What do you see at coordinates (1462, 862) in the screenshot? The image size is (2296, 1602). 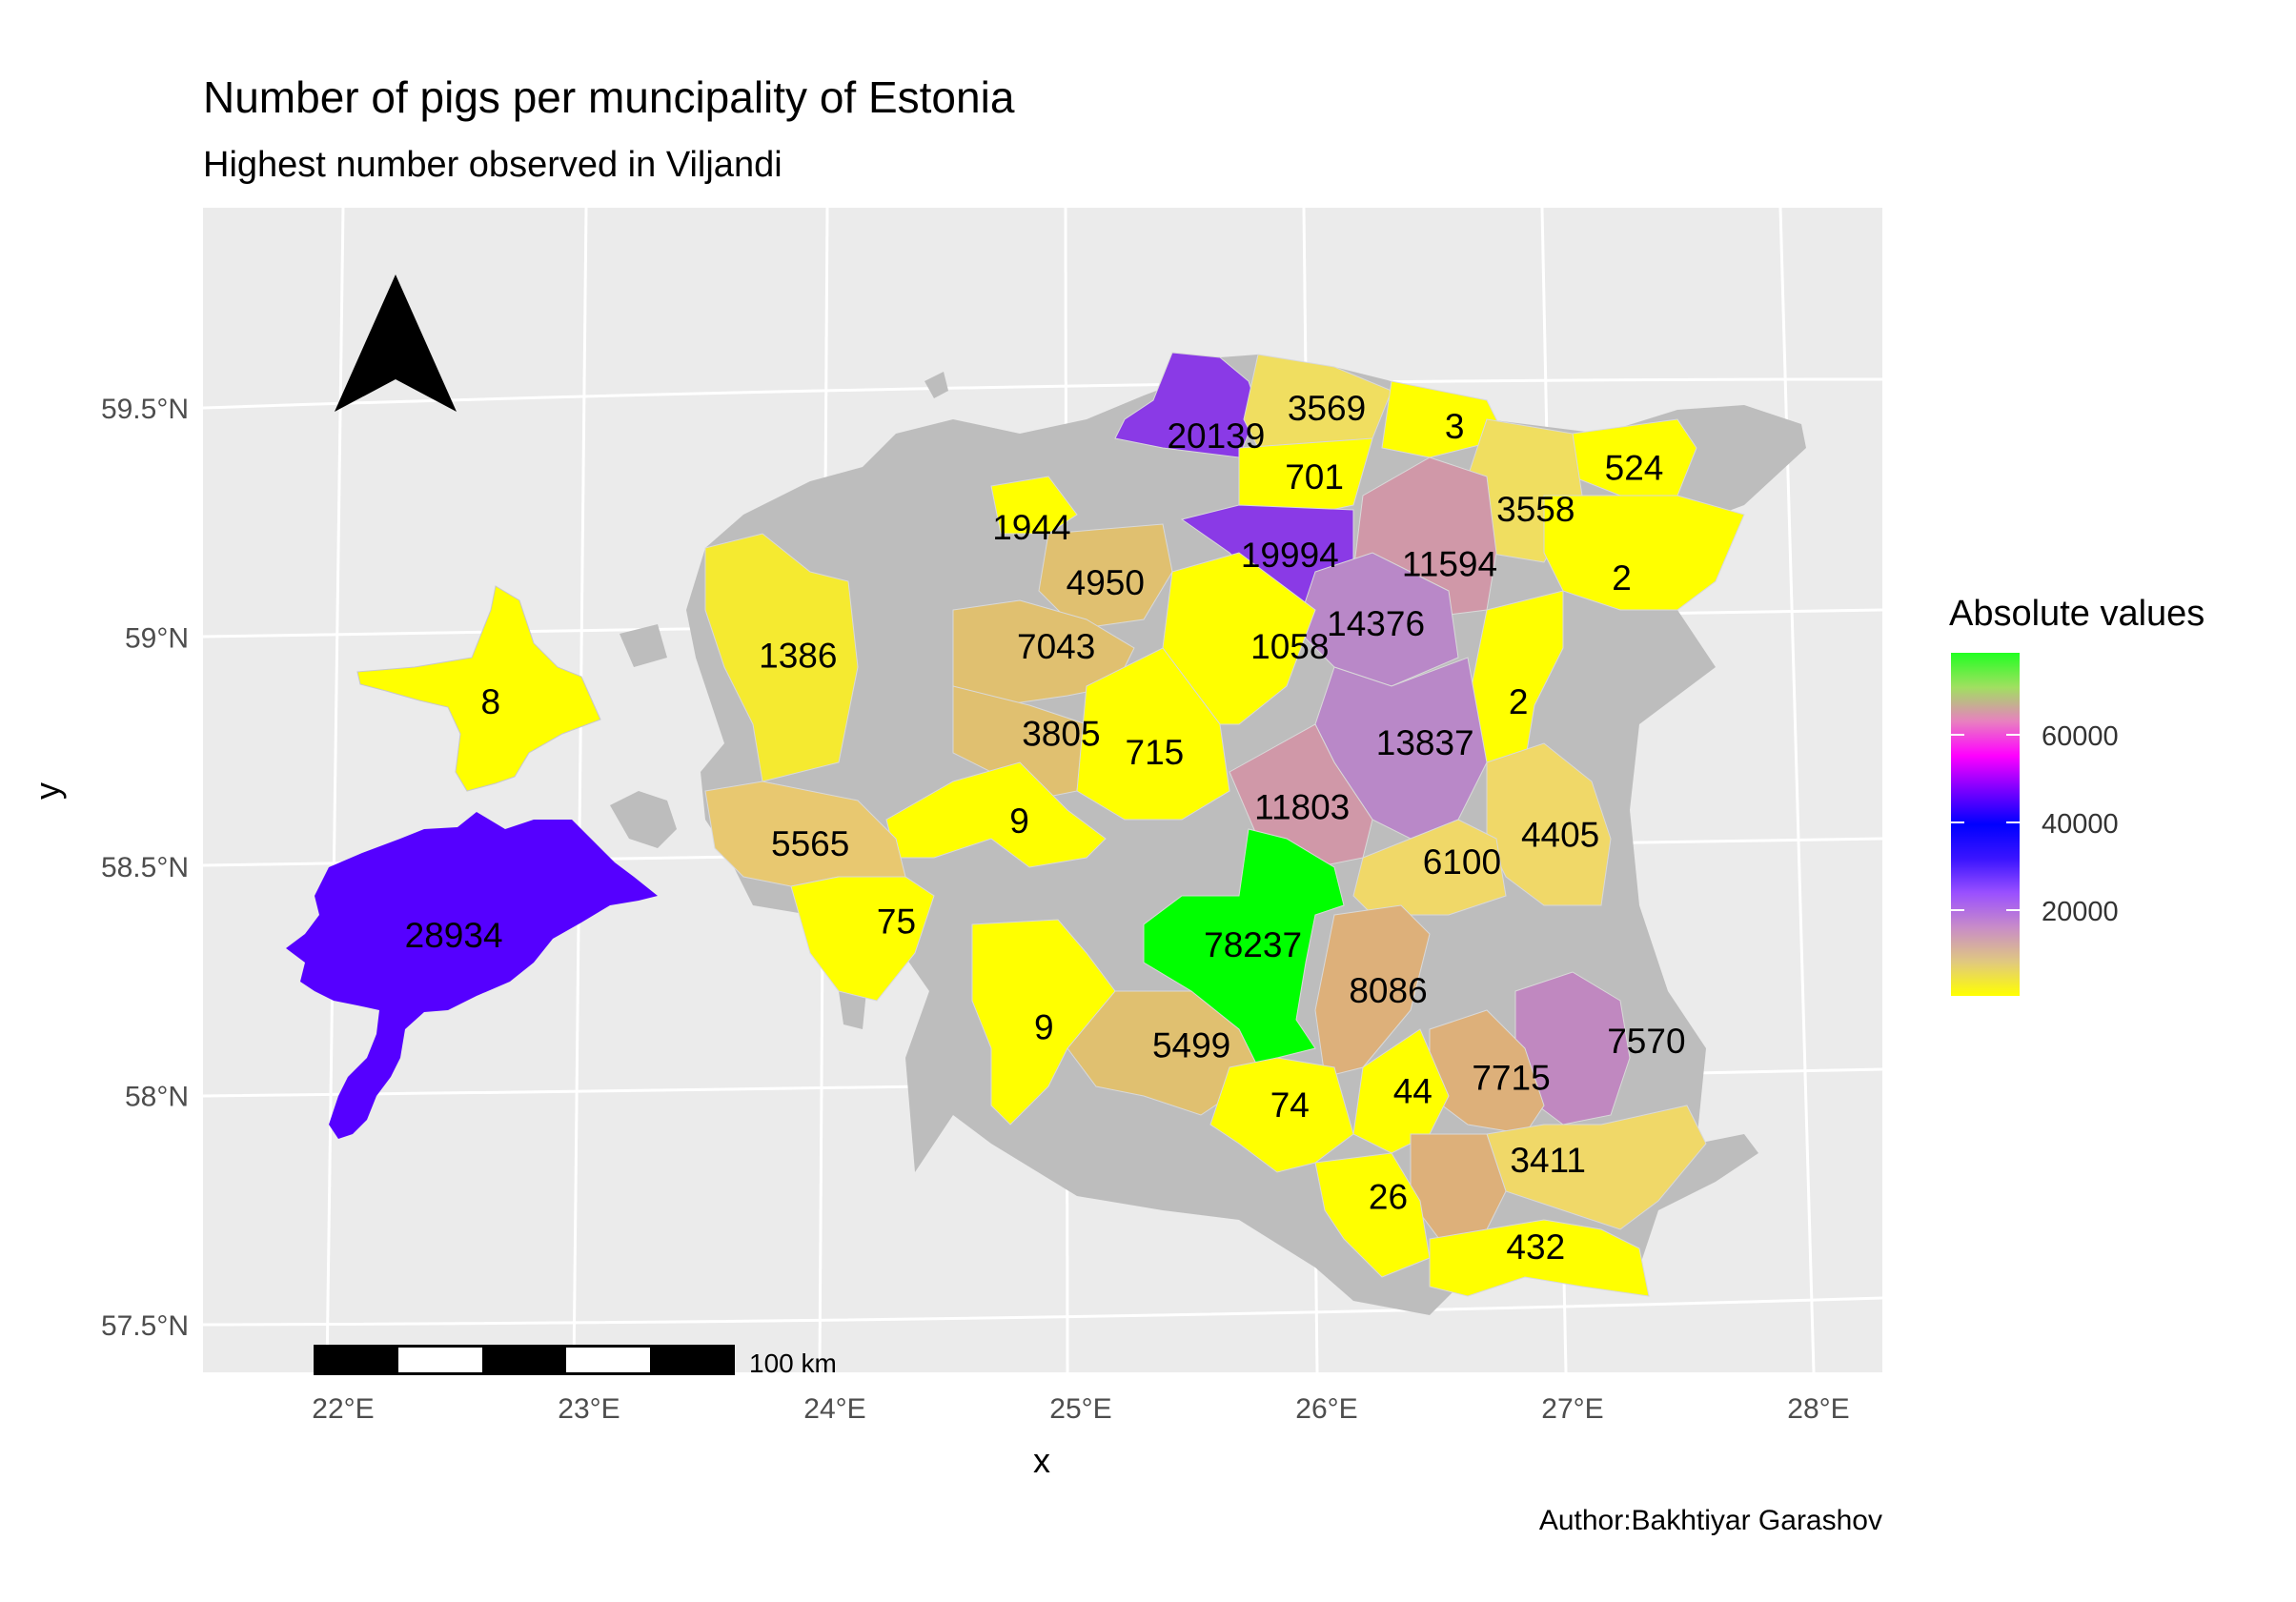 I see `region-value-label: 6100` at bounding box center [1462, 862].